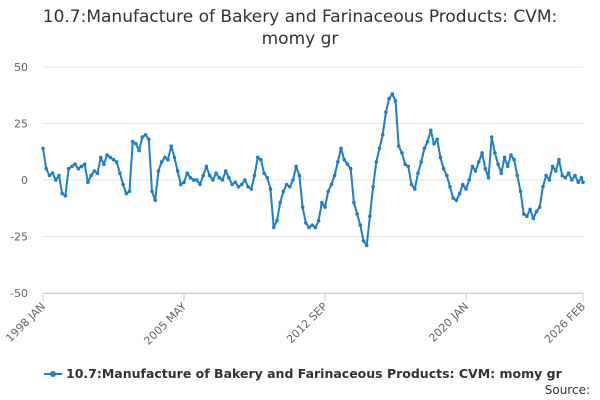  What do you see at coordinates (25, 322) in the screenshot?
I see `x-tick-label: 1998 JAN` at bounding box center [25, 322].